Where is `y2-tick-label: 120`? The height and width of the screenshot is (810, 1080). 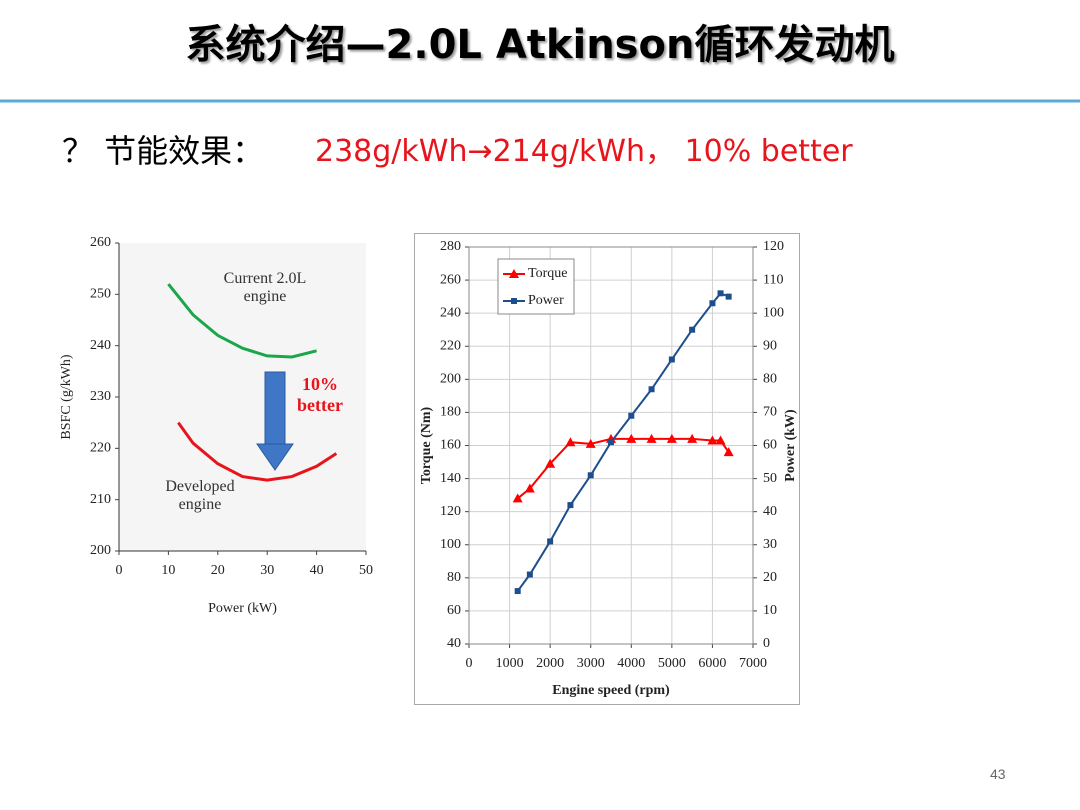 y2-tick-label: 120 is located at coordinates (773, 246).